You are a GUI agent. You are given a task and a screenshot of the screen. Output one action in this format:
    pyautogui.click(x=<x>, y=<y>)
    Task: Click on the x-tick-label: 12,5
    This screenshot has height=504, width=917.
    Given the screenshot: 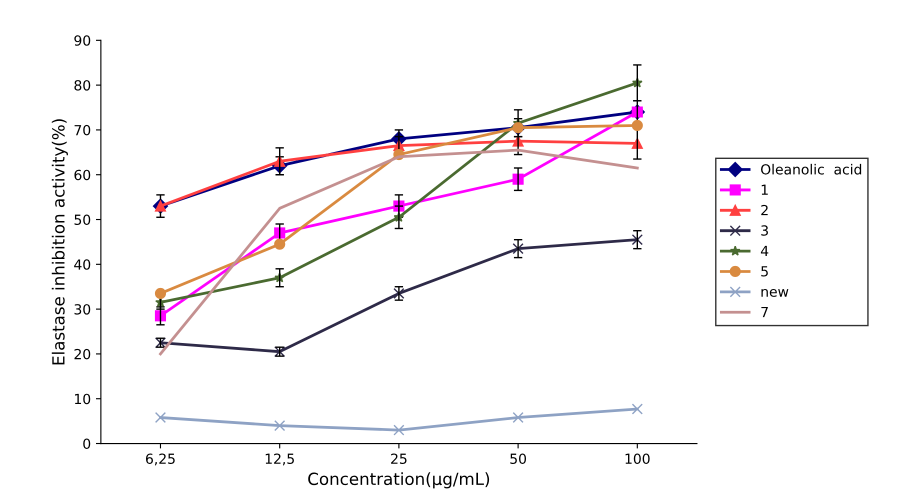 What is the action you would take?
    pyautogui.click(x=280, y=459)
    